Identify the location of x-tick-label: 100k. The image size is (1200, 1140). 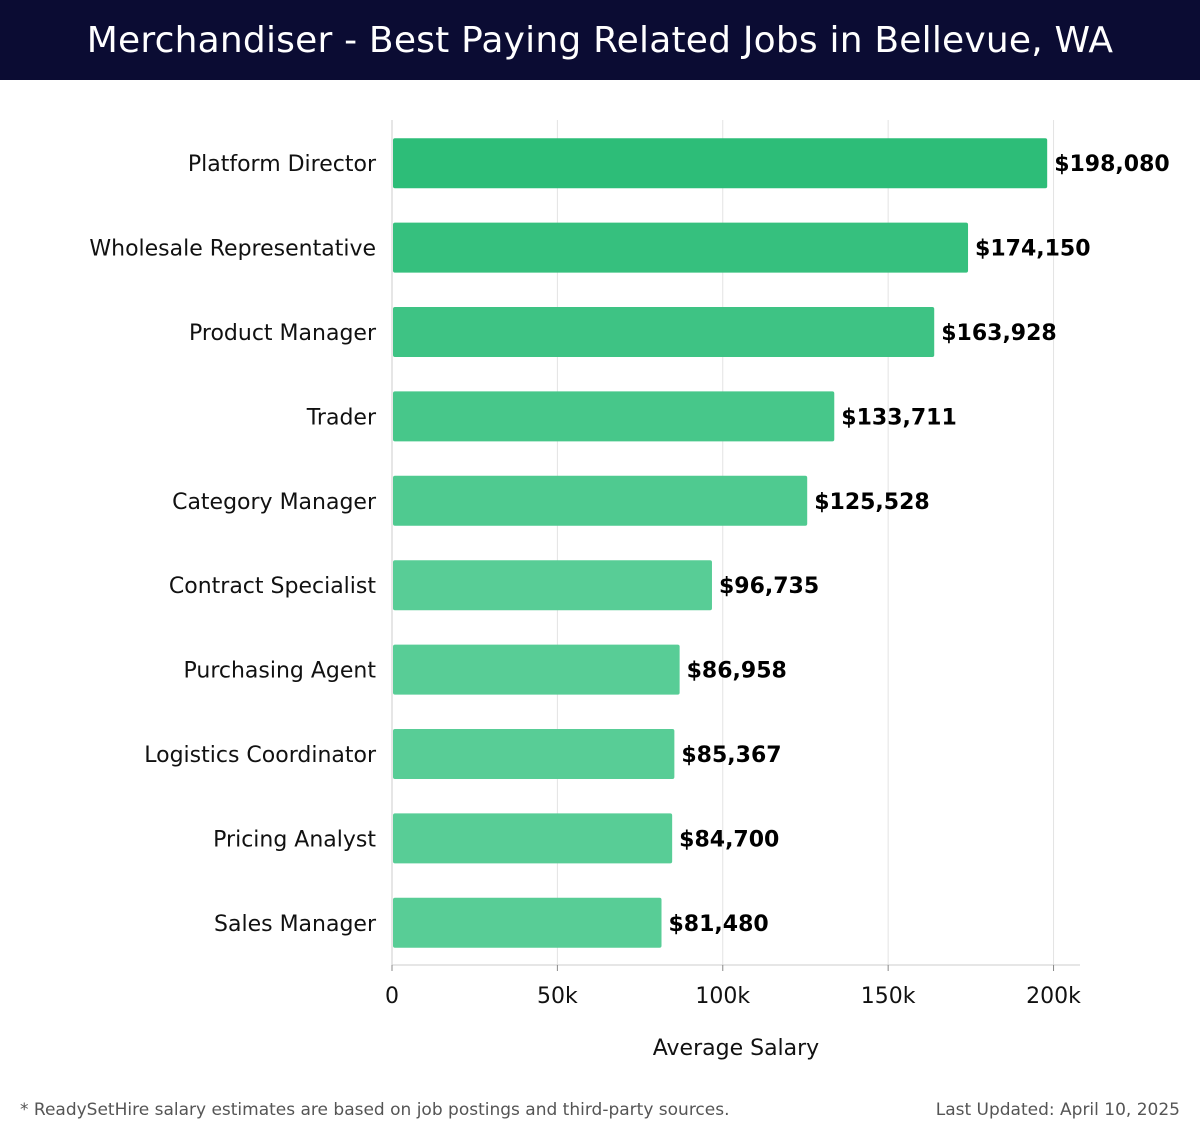
(722, 996).